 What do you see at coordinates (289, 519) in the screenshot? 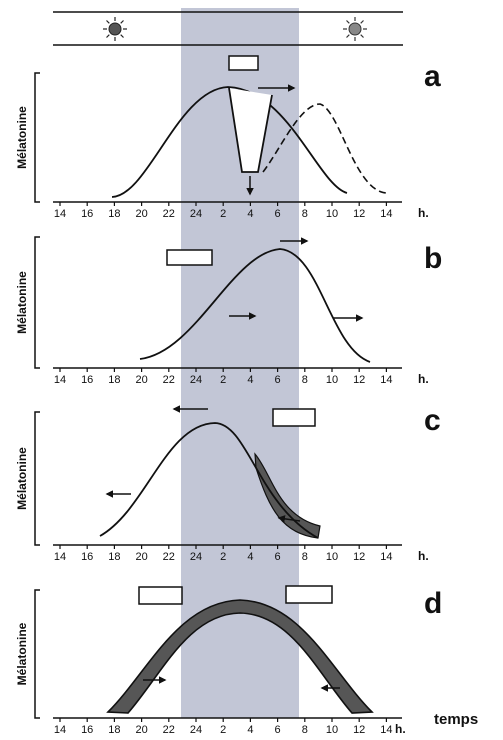
I see `arrow-left` at bounding box center [289, 519].